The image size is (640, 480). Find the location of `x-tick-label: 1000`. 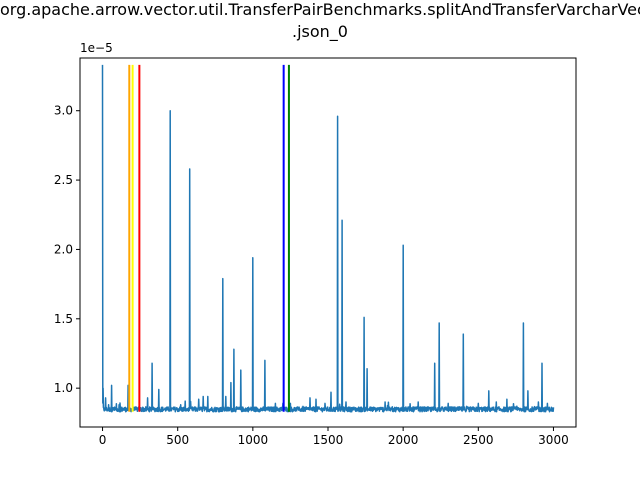

x-tick-label: 1000 is located at coordinates (253, 440).